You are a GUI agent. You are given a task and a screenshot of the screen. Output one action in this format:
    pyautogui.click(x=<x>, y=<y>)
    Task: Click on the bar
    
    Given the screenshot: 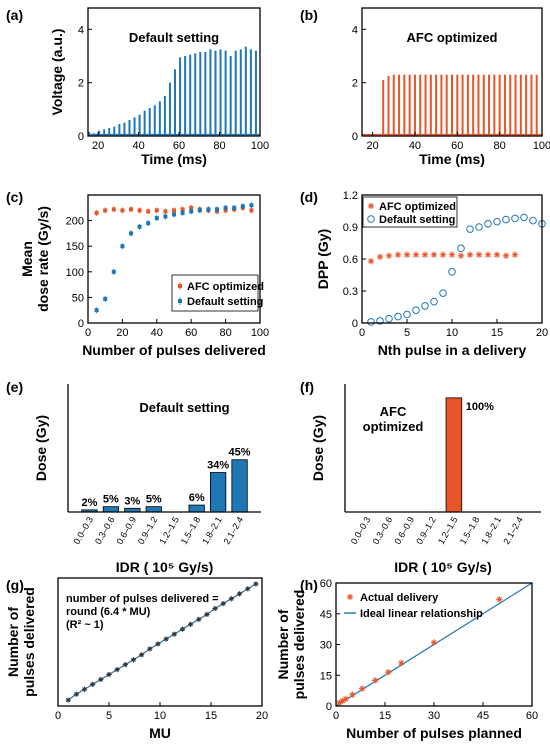 What is the action you would take?
    pyautogui.click(x=218, y=492)
    